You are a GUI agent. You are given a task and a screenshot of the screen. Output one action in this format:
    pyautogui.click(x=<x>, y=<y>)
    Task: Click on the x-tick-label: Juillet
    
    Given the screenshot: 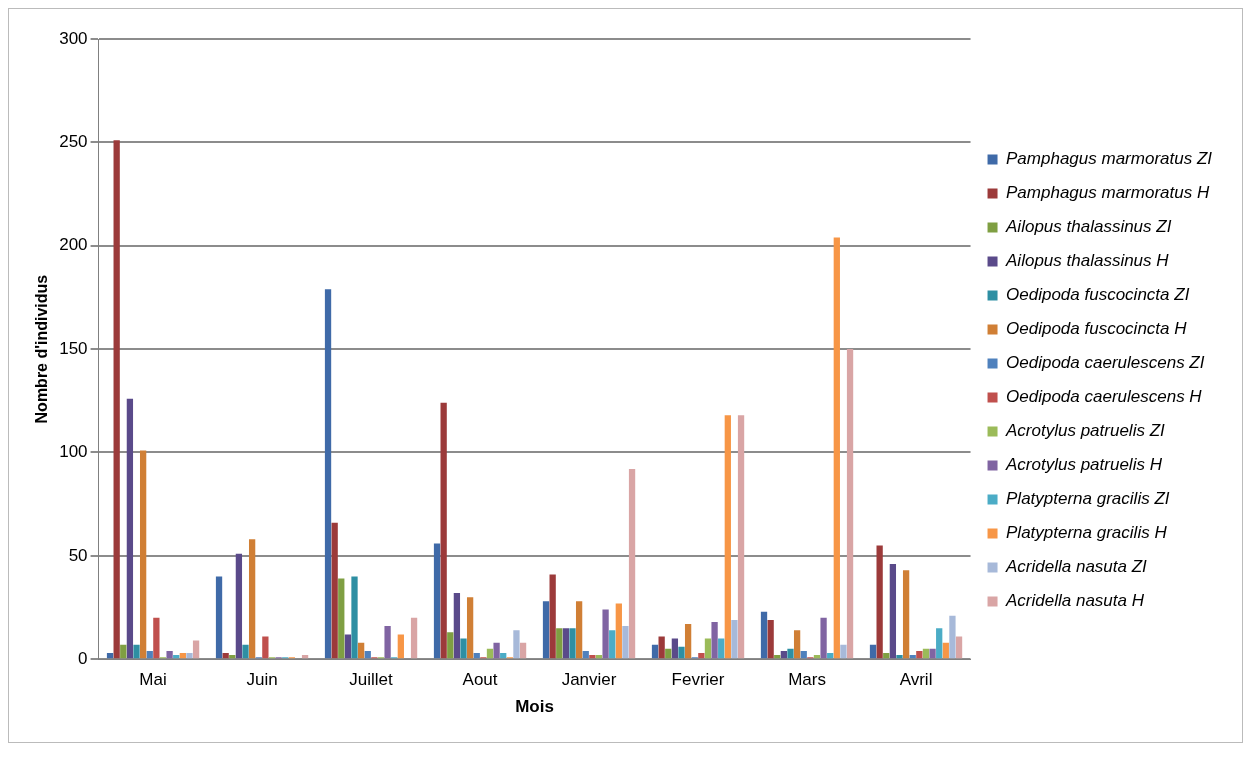 What is the action you would take?
    pyautogui.click(x=371, y=680)
    